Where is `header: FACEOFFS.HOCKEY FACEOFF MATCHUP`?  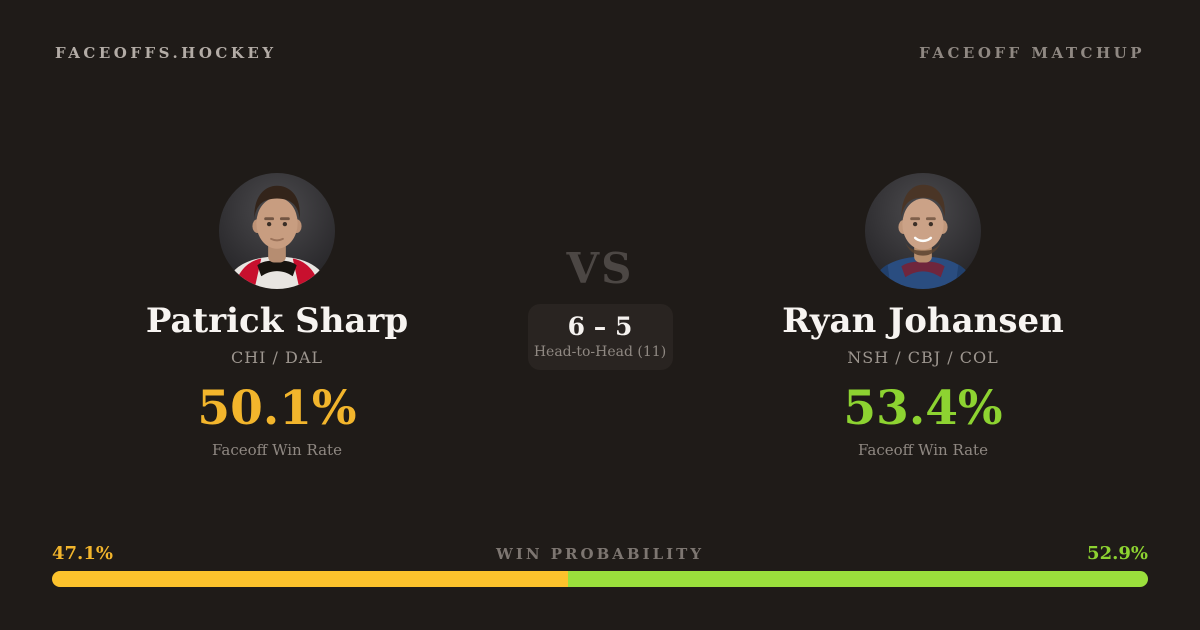
header: FACEOFFS.HOCKEY FACEOFF MATCHUP is located at coordinates (600, 53).